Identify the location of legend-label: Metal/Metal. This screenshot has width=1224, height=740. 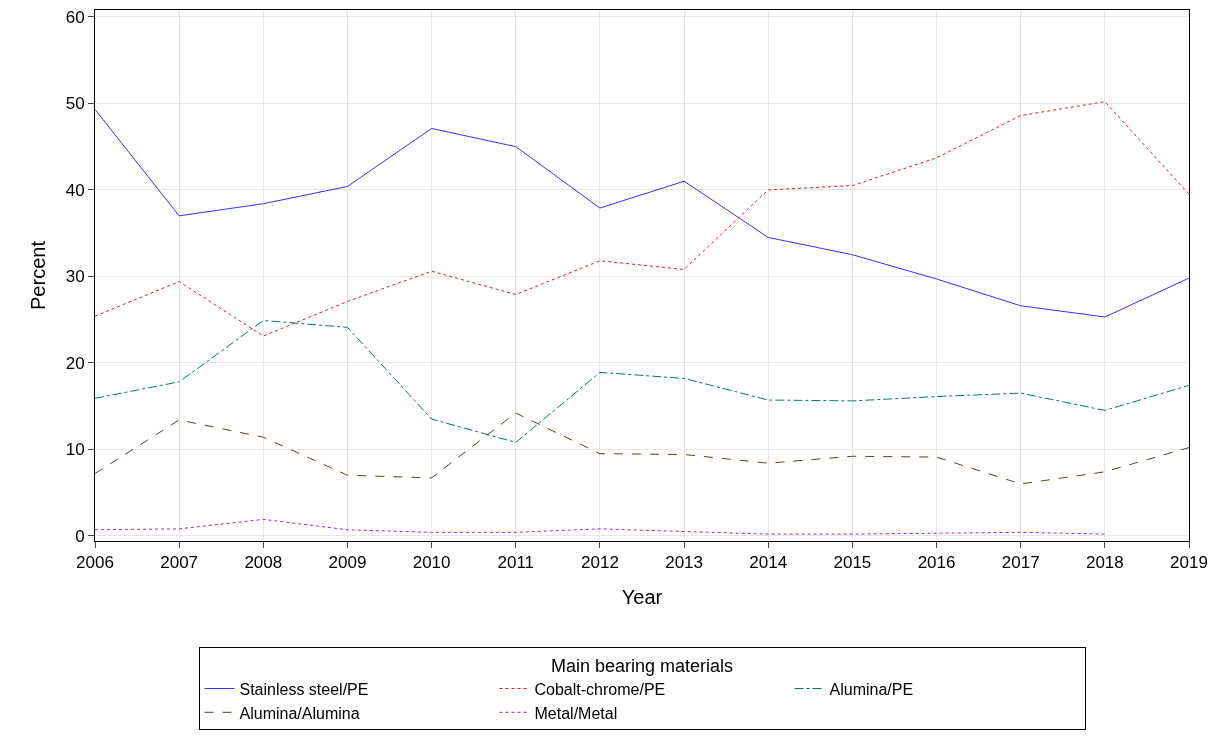
(576, 713).